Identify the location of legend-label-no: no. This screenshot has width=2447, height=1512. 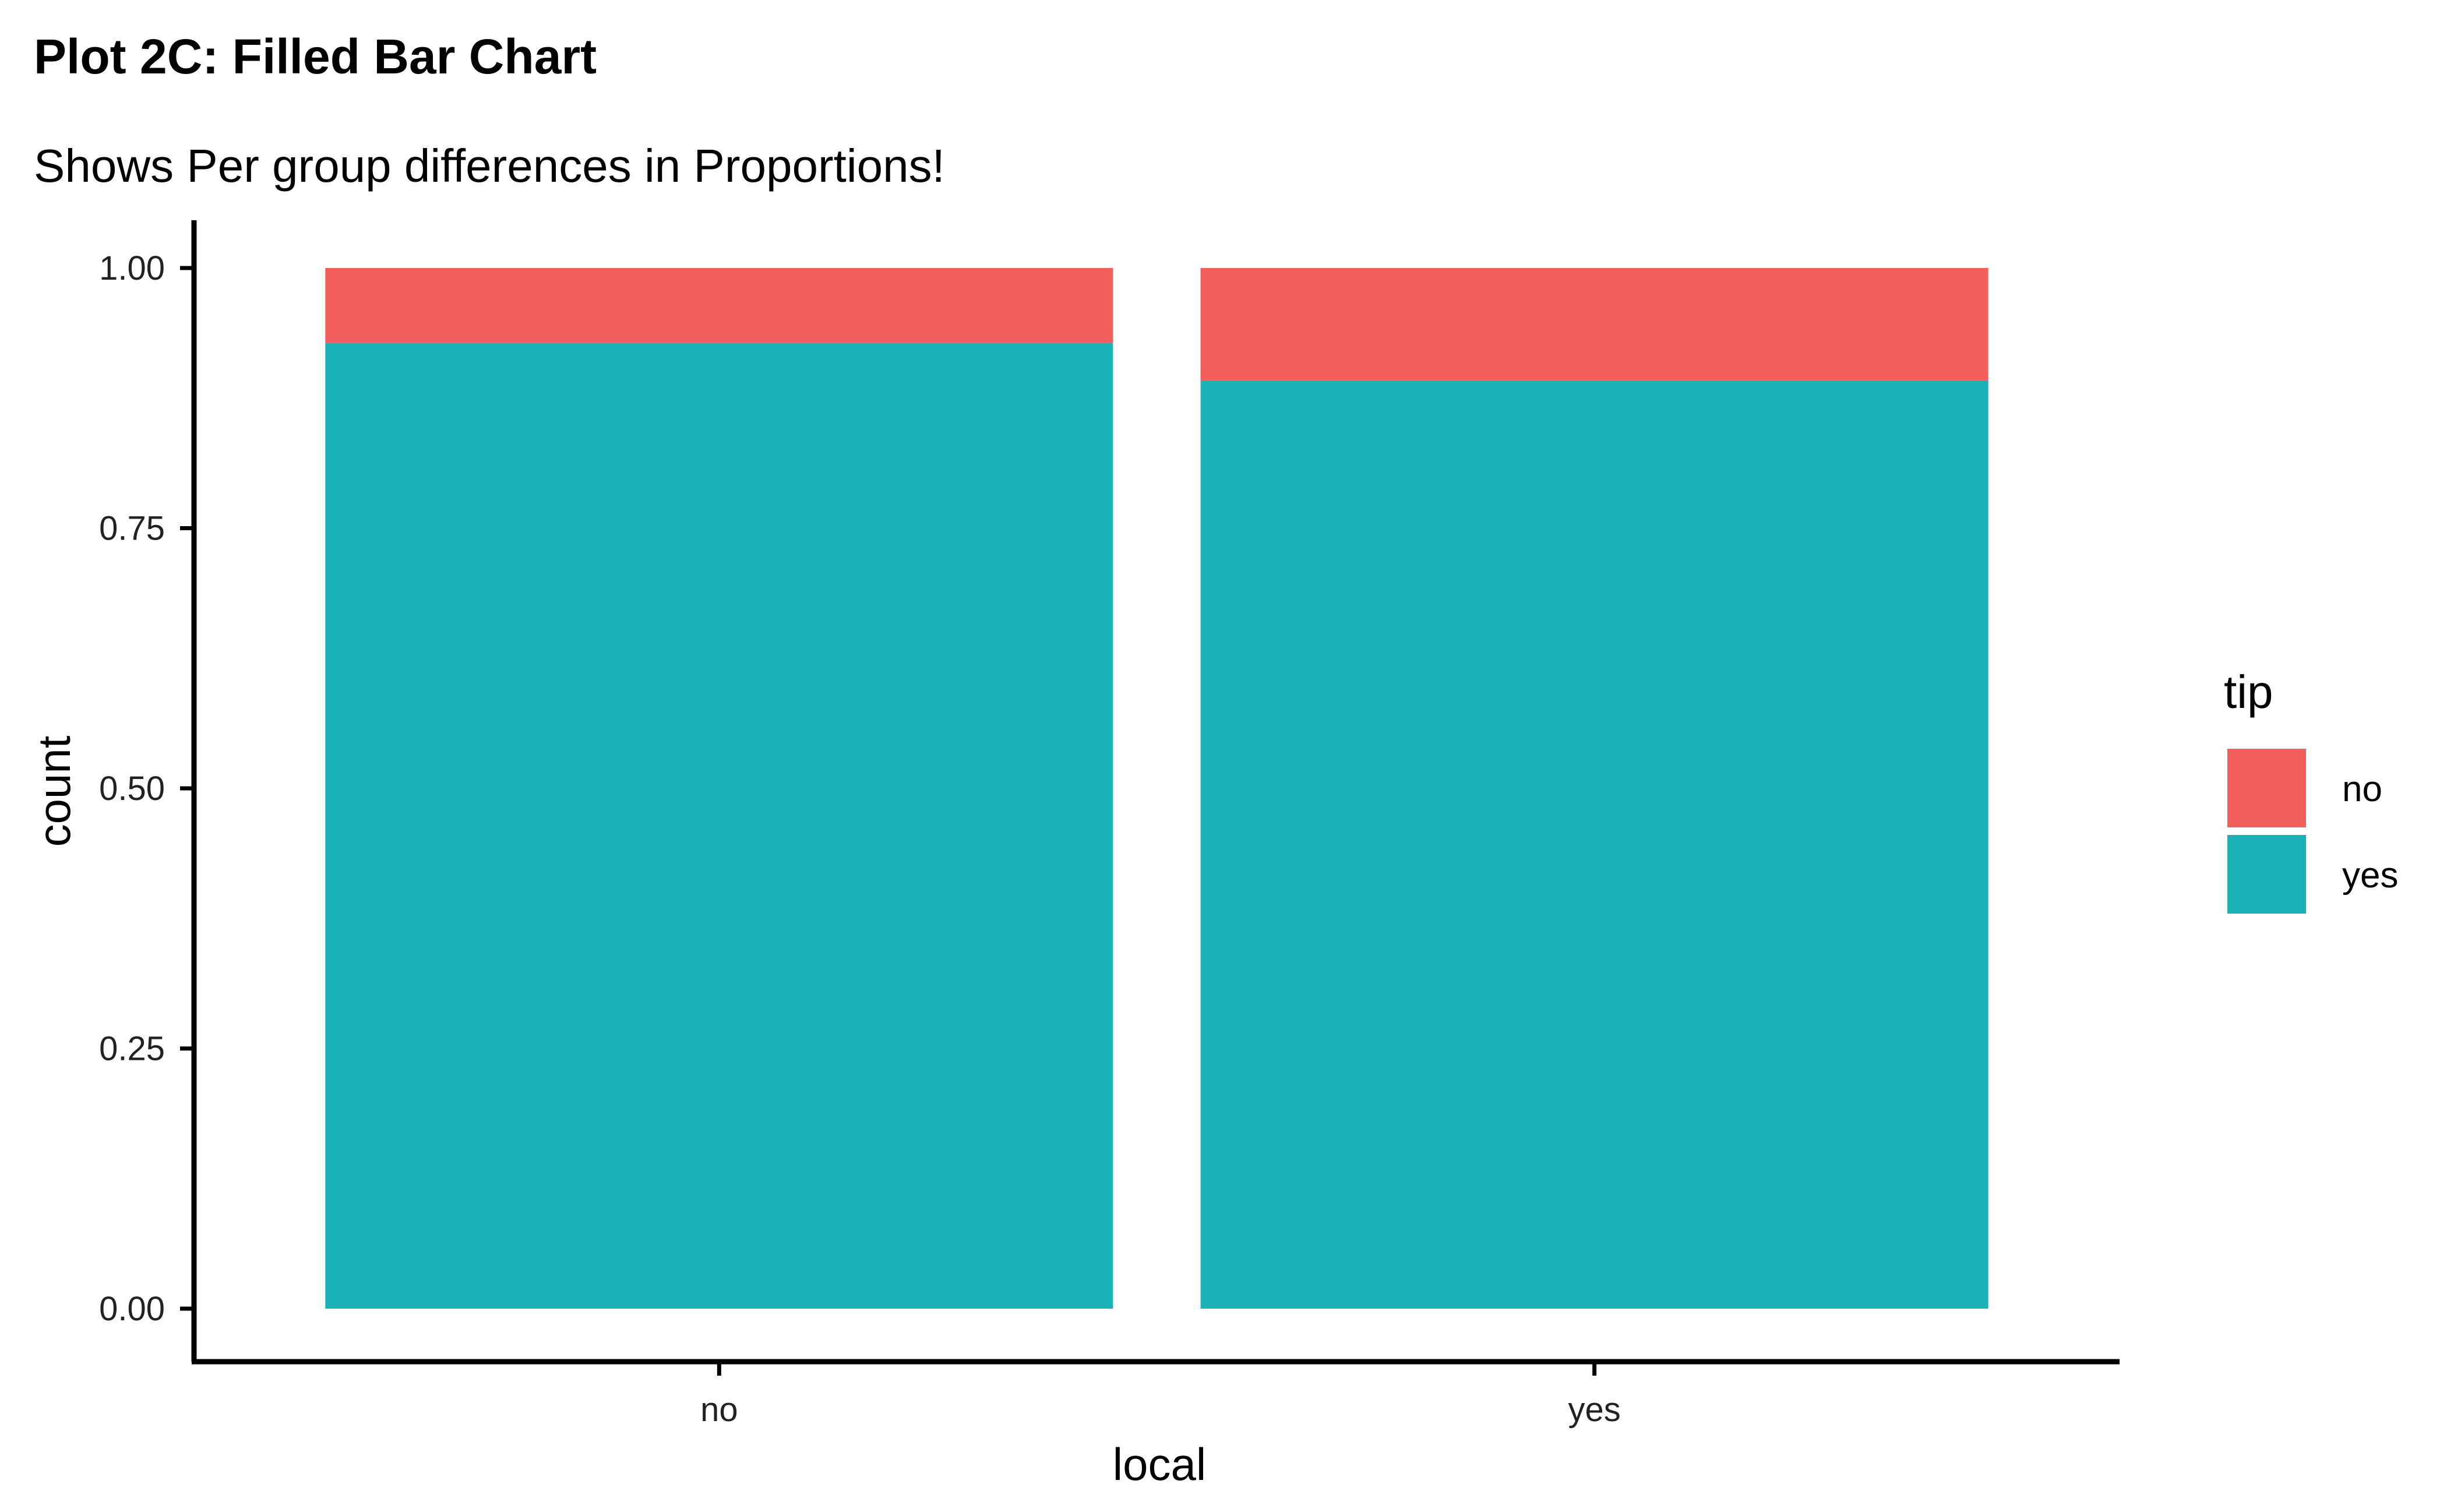
(2362, 789).